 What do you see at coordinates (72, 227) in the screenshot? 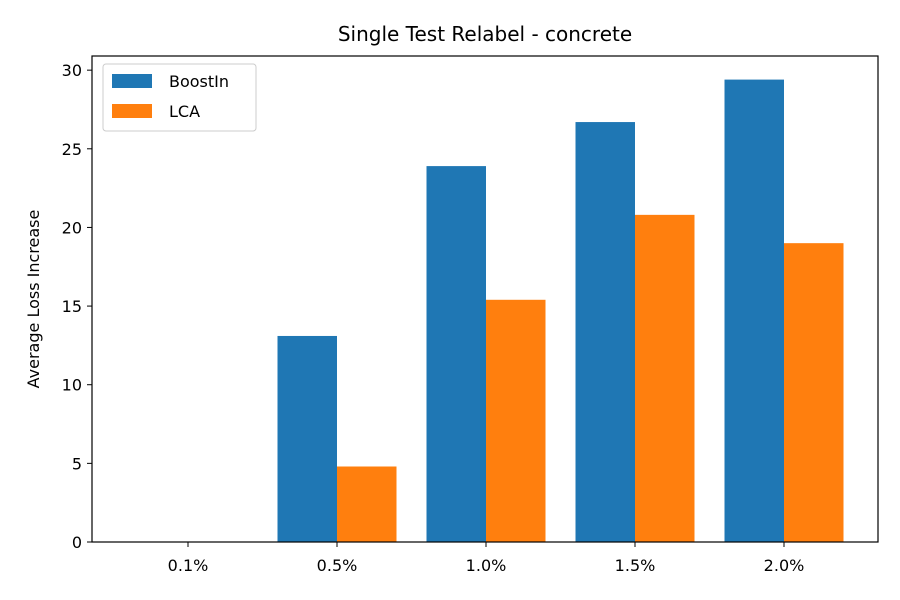
I see `y-tick-label: 20` at bounding box center [72, 227].